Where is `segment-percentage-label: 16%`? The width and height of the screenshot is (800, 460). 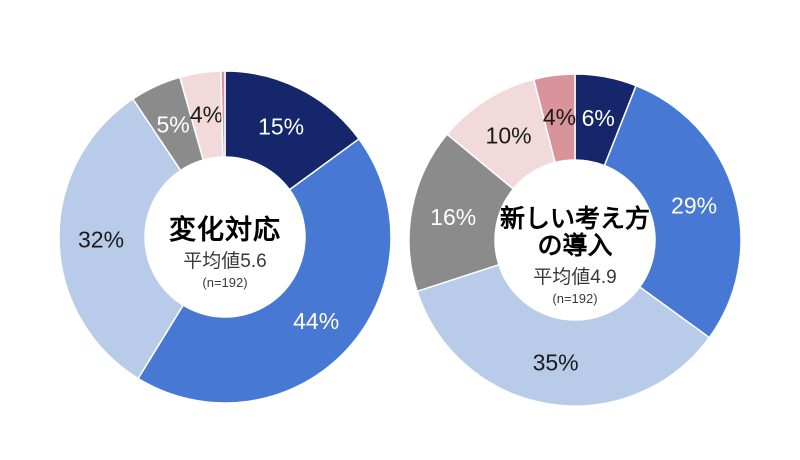 segment-percentage-label: 16% is located at coordinates (453, 217).